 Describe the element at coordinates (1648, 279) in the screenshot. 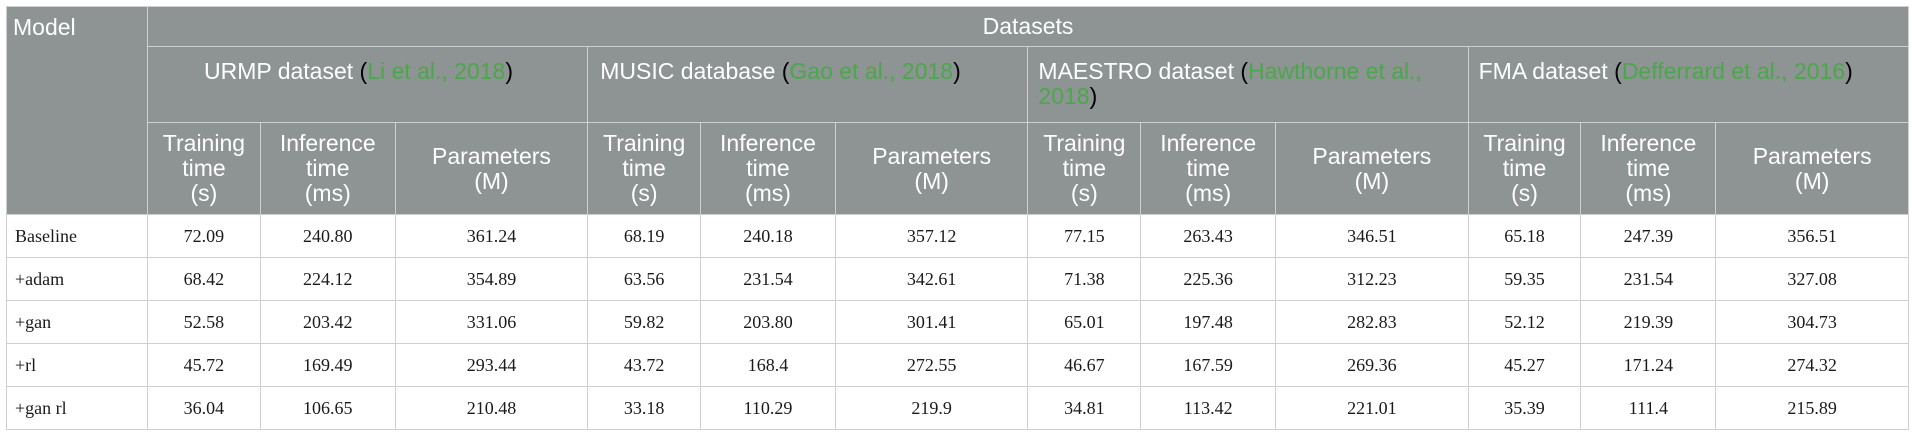

I see `value-cell: 231.54` at that location.